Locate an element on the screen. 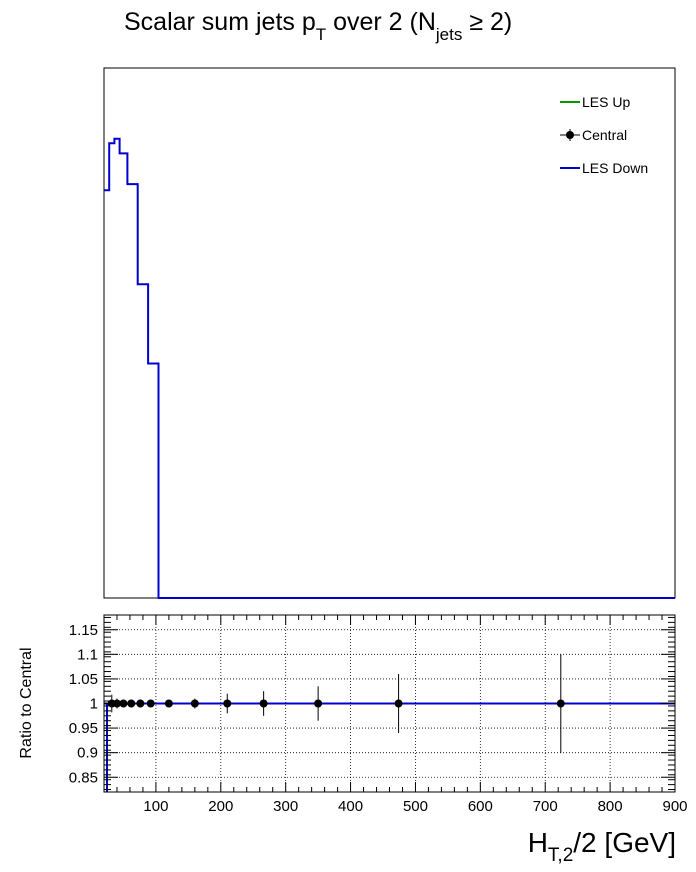 The image size is (696, 872). x-tick-label-0: 100 is located at coordinates (155, 806).